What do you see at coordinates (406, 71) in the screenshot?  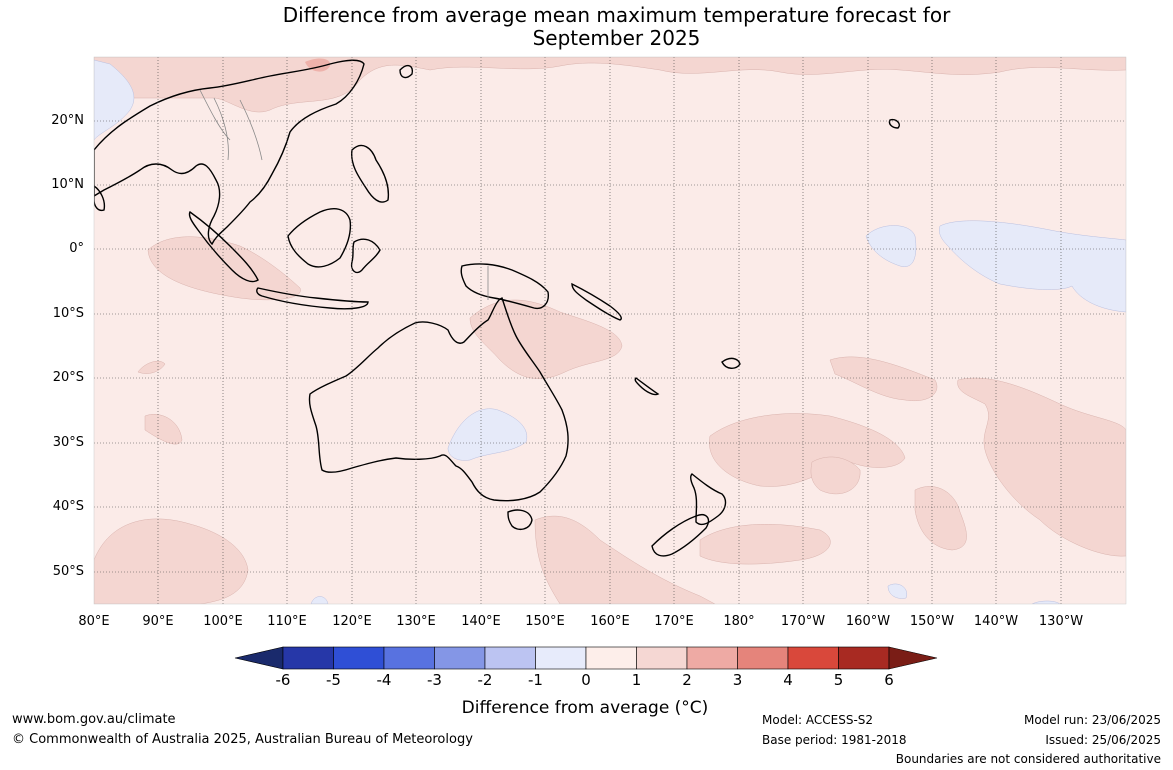 I see `japan-coastline` at bounding box center [406, 71].